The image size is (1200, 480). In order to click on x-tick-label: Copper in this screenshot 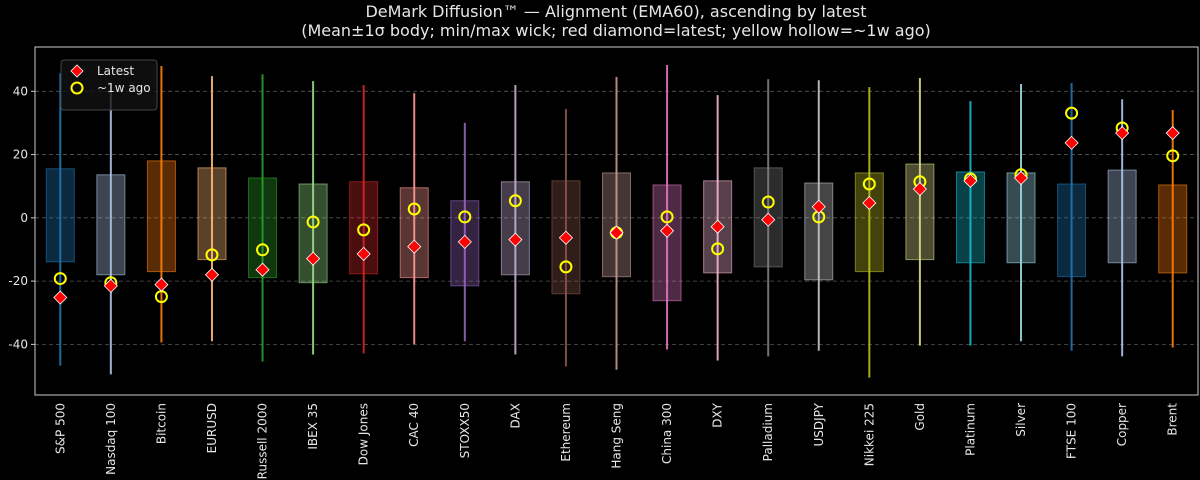, I will do `click(1122, 424)`.